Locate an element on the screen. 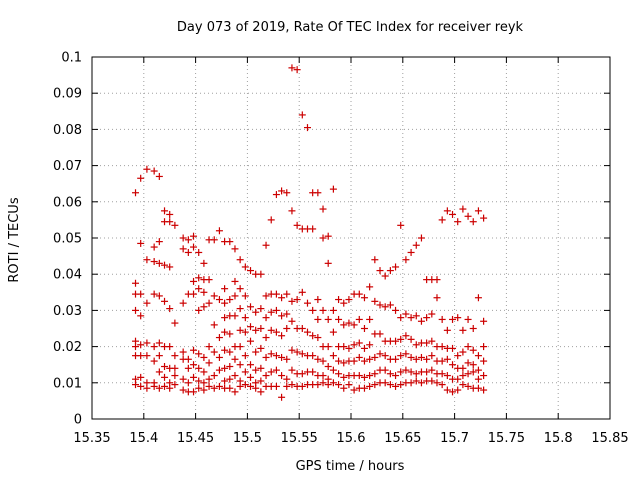 The height and width of the screenshot is (480, 640). x-tick-label: 15.55 is located at coordinates (299, 438).